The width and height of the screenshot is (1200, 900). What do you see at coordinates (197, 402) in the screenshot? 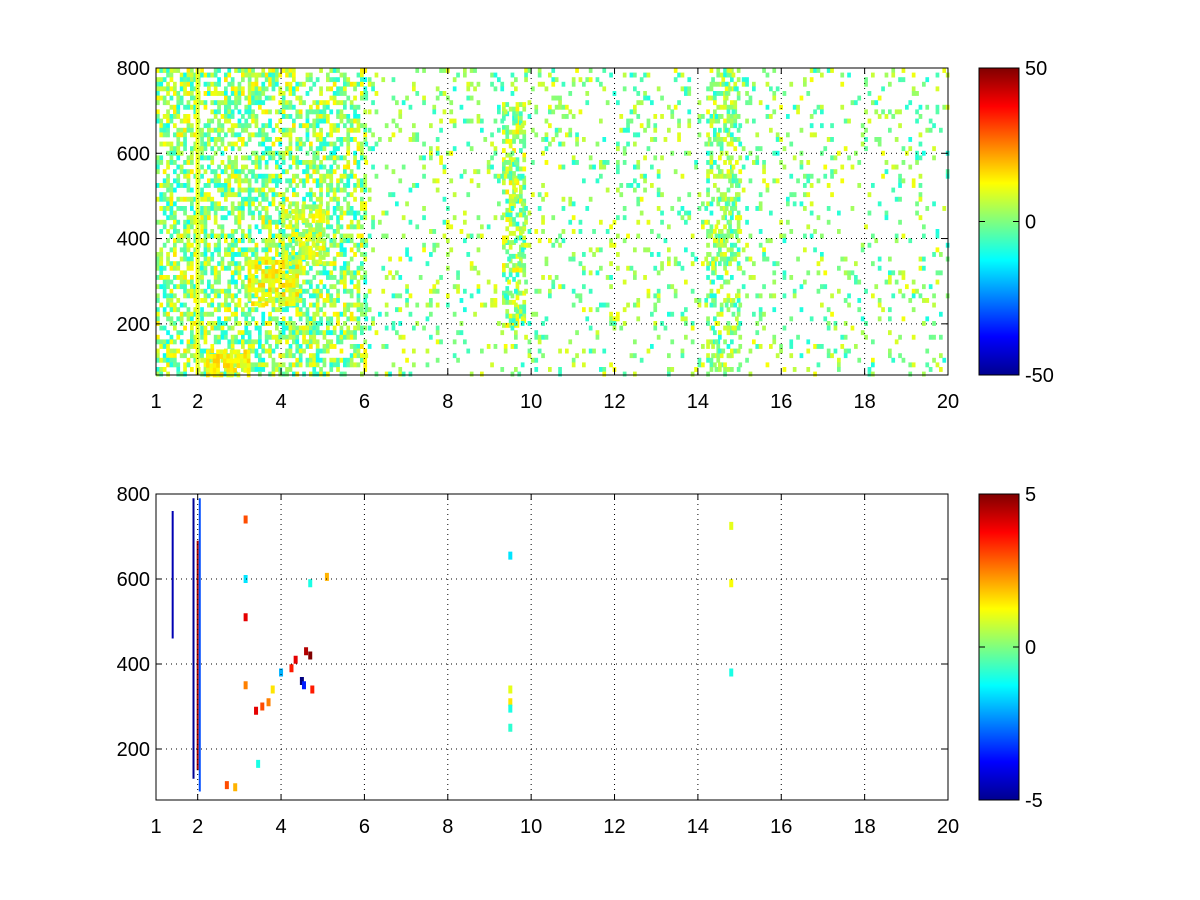
I see `x-tick-label: 2` at bounding box center [197, 402].